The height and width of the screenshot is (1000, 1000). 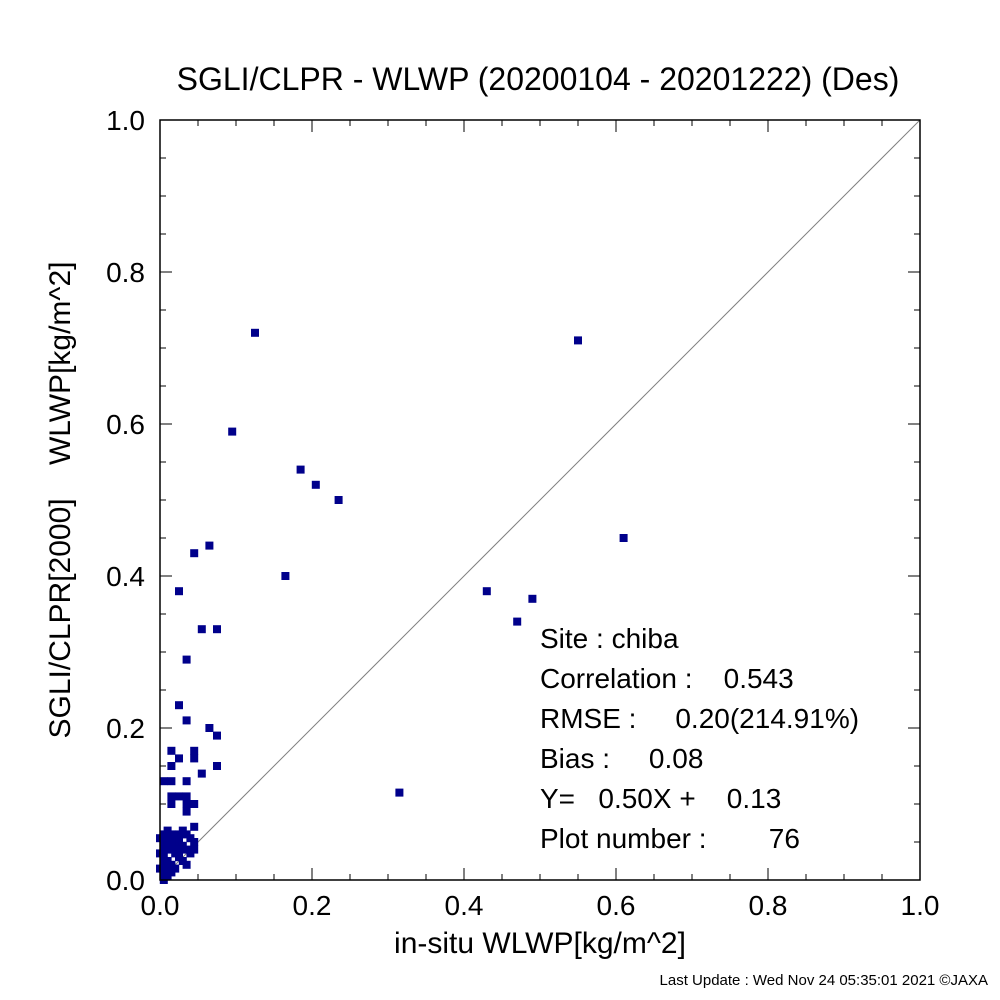 What do you see at coordinates (699, 718) in the screenshot?
I see `stat-rmse: RMSE : 0.20(214.91%)` at bounding box center [699, 718].